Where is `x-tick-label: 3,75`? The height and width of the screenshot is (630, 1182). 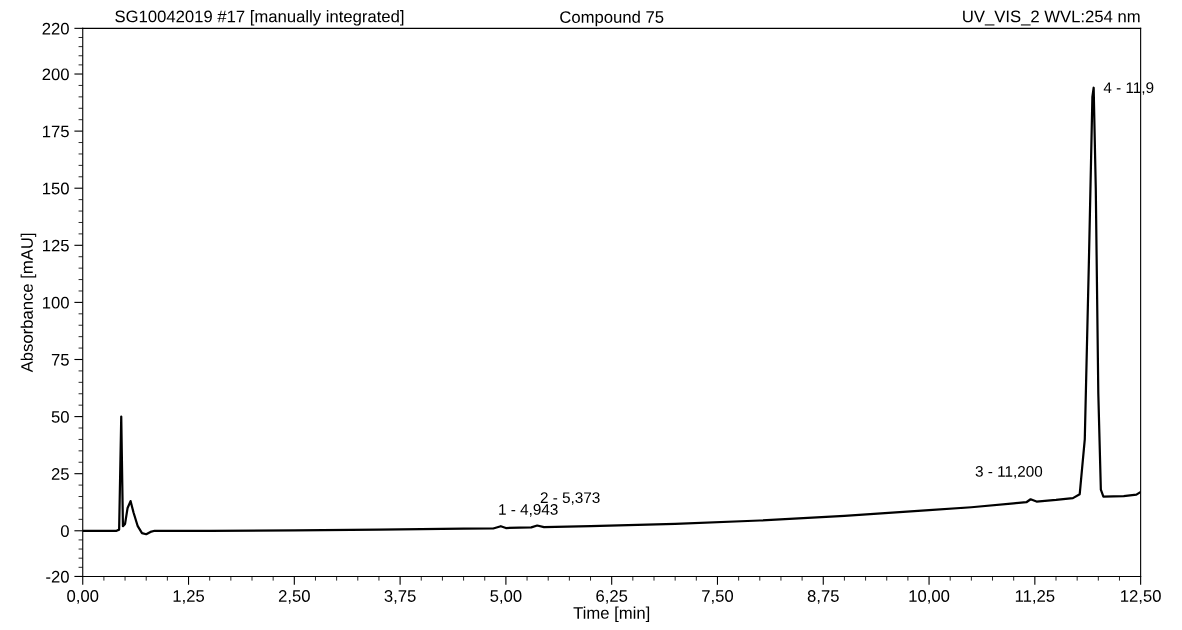
x-tick-label: 3,75 is located at coordinates (400, 597).